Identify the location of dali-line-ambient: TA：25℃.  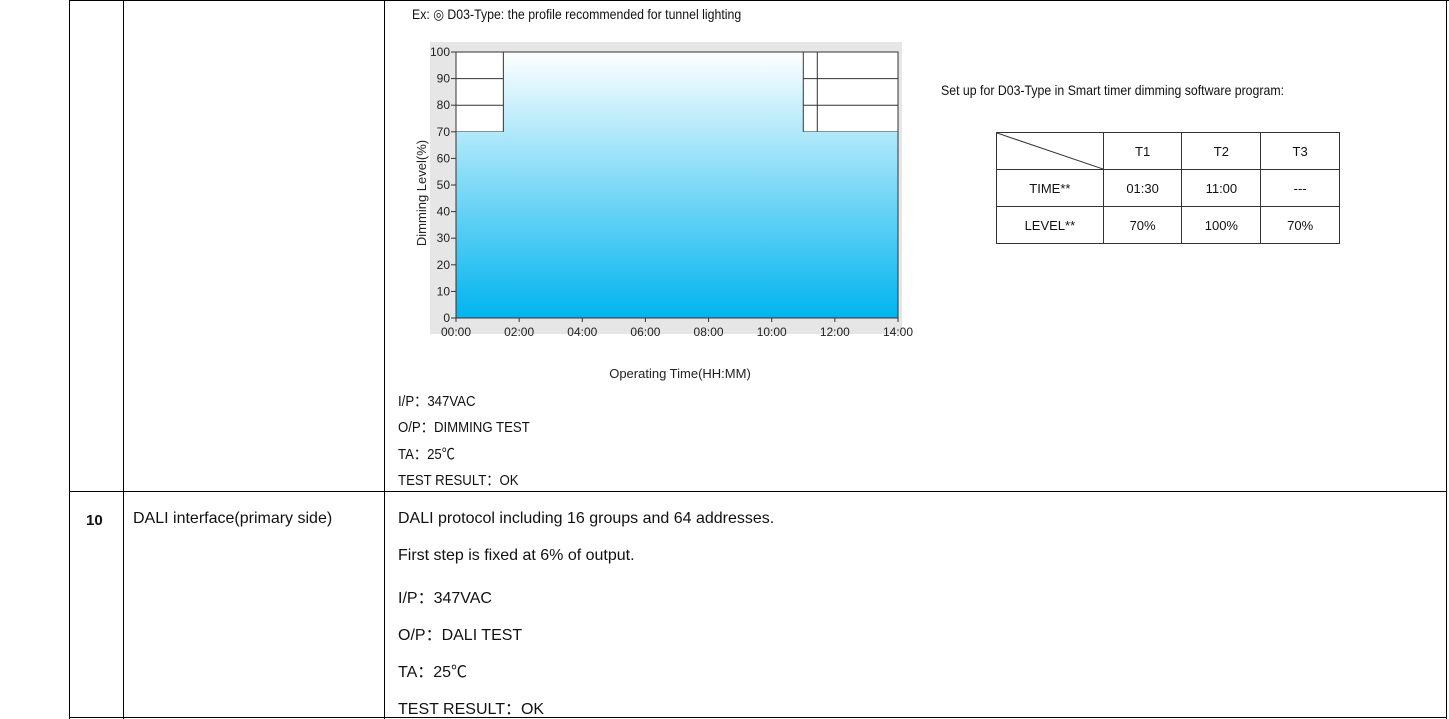
(433, 672).